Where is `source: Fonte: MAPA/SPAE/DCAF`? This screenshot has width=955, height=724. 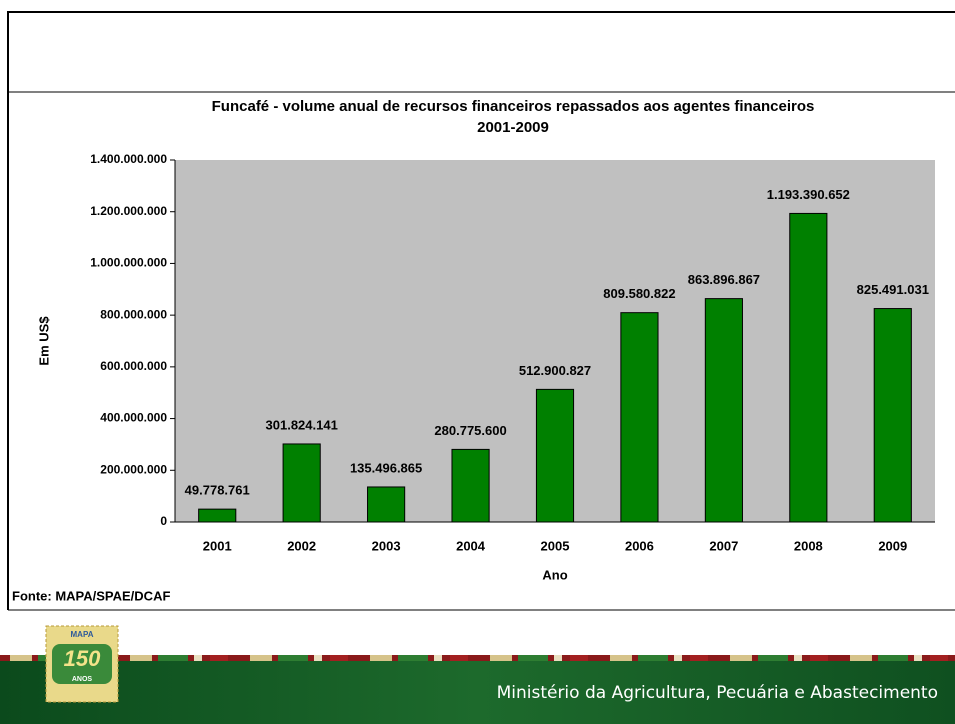 source: Fonte: MAPA/SPAE/DCAF is located at coordinates (91, 595).